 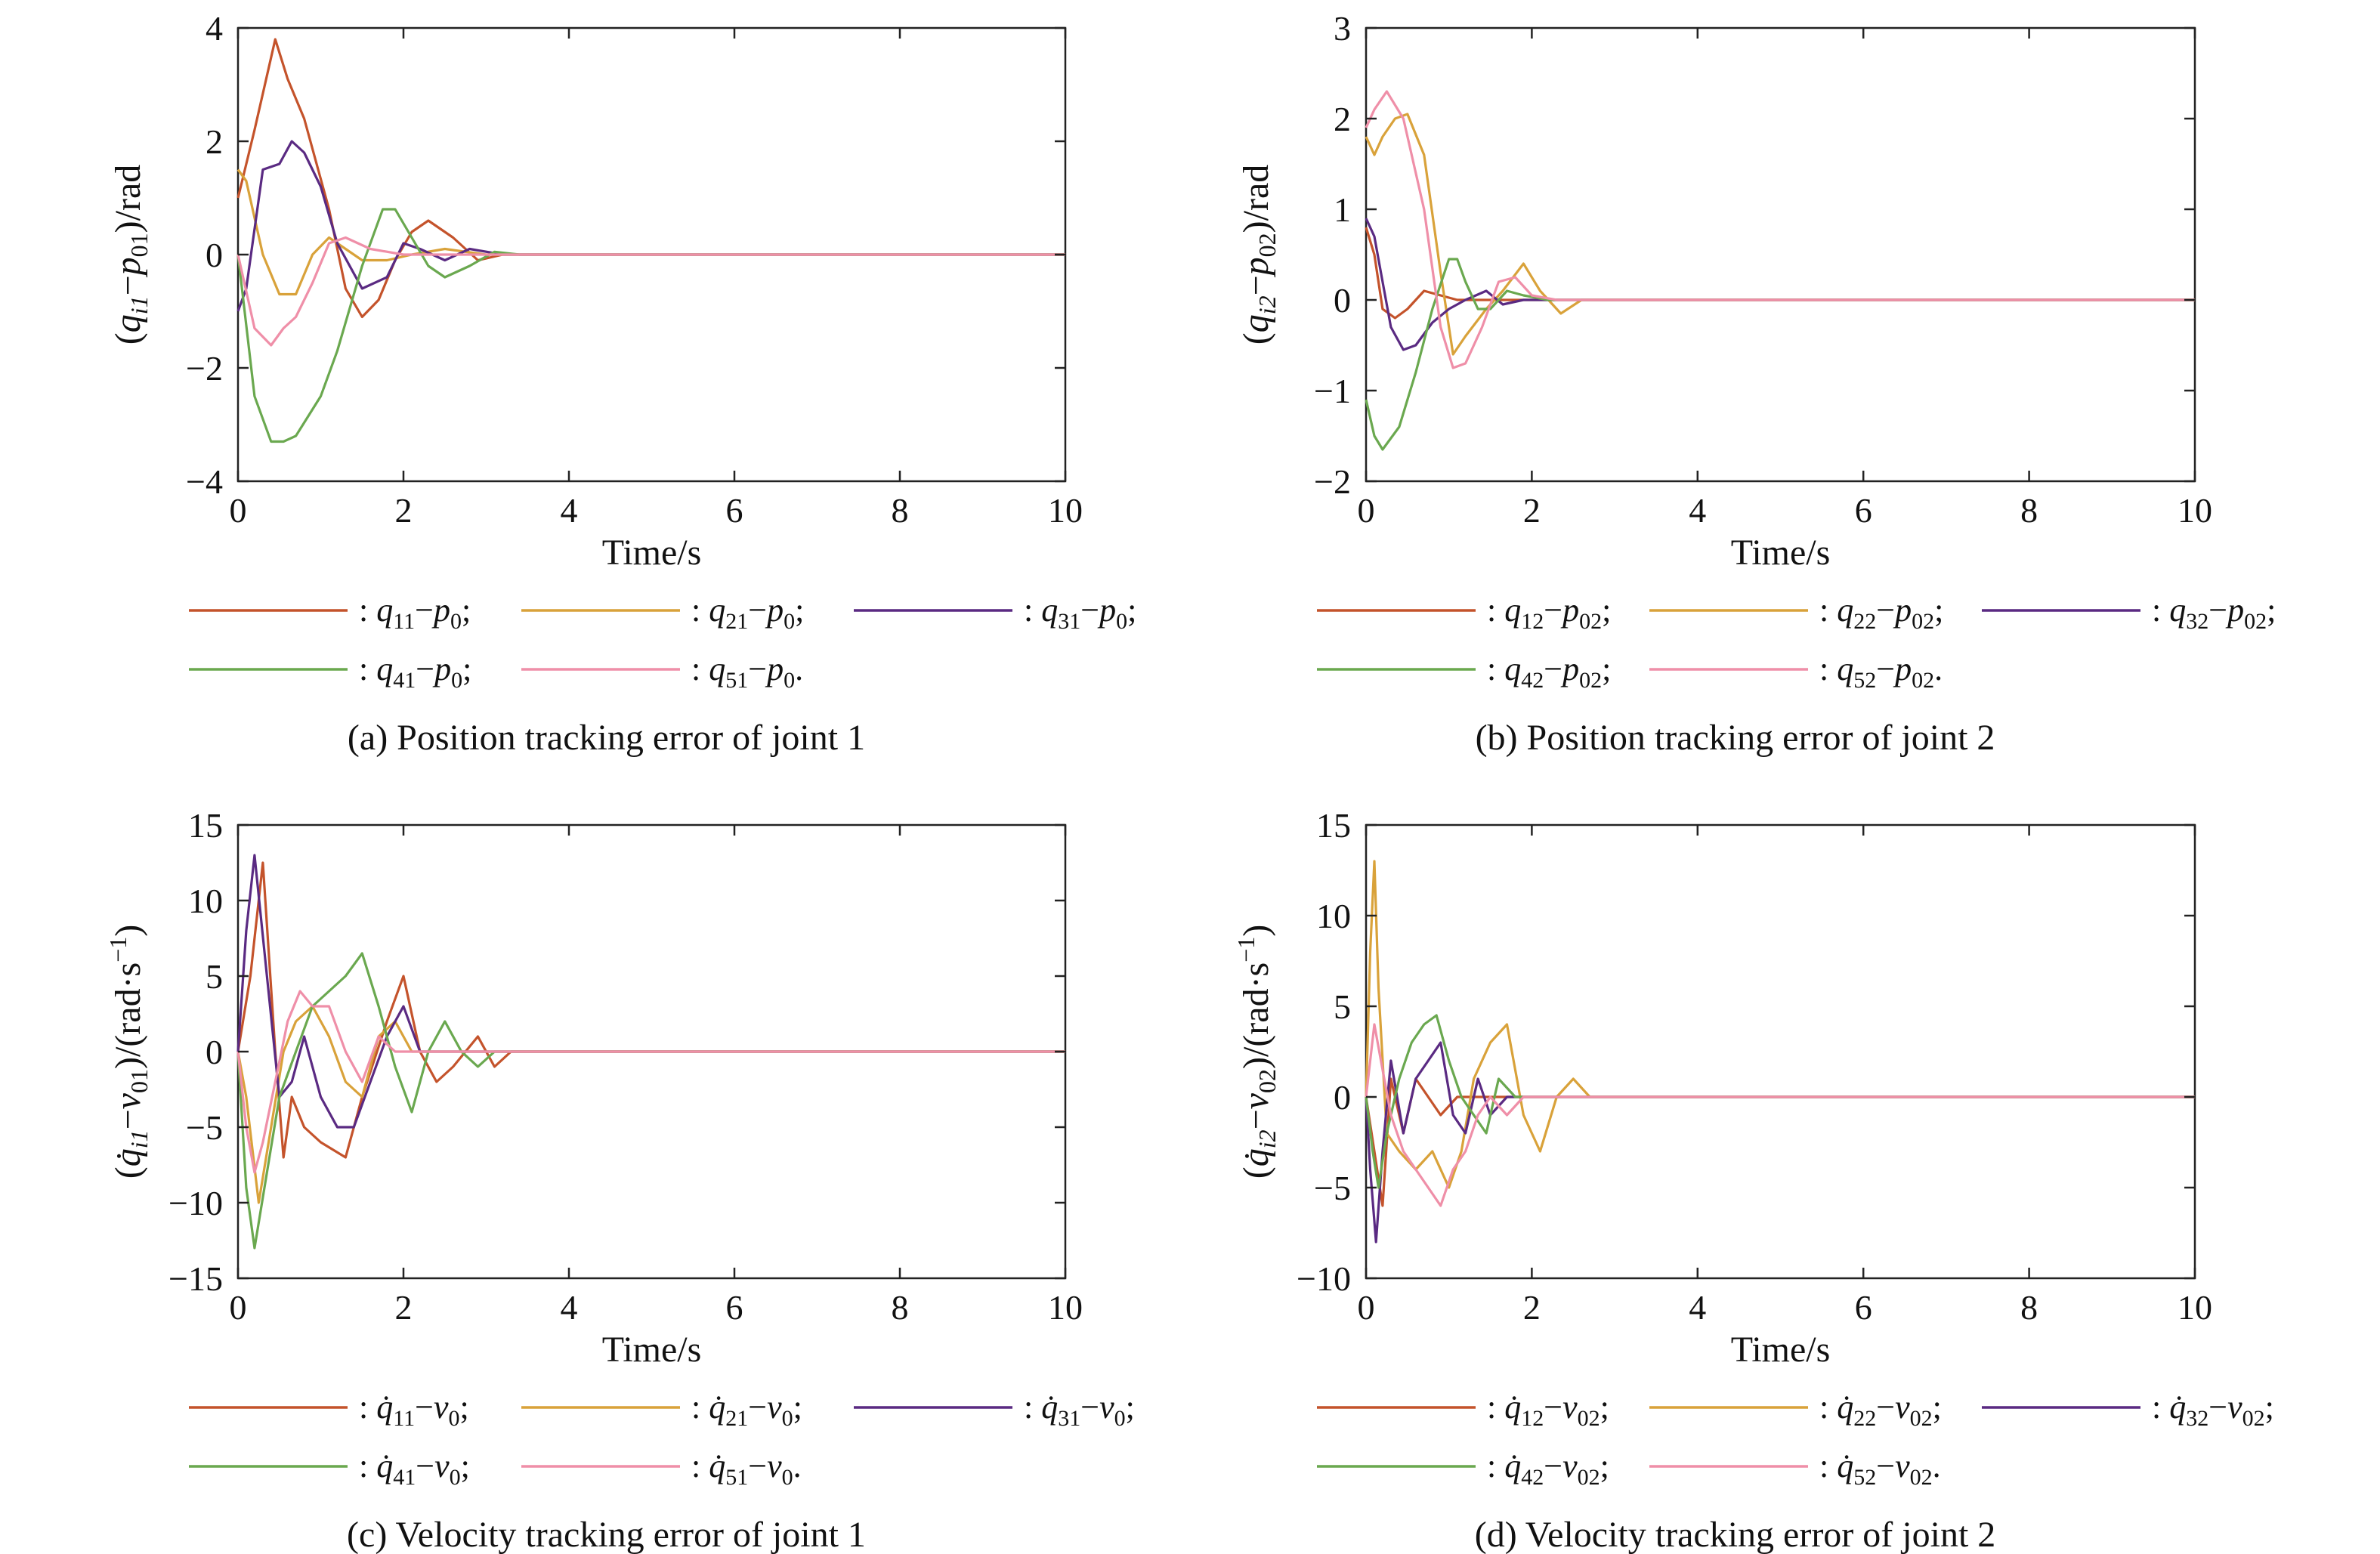 What do you see at coordinates (130, 255) in the screenshot?
I see `y-axis-label: (qi1−p01)/rad` at bounding box center [130, 255].